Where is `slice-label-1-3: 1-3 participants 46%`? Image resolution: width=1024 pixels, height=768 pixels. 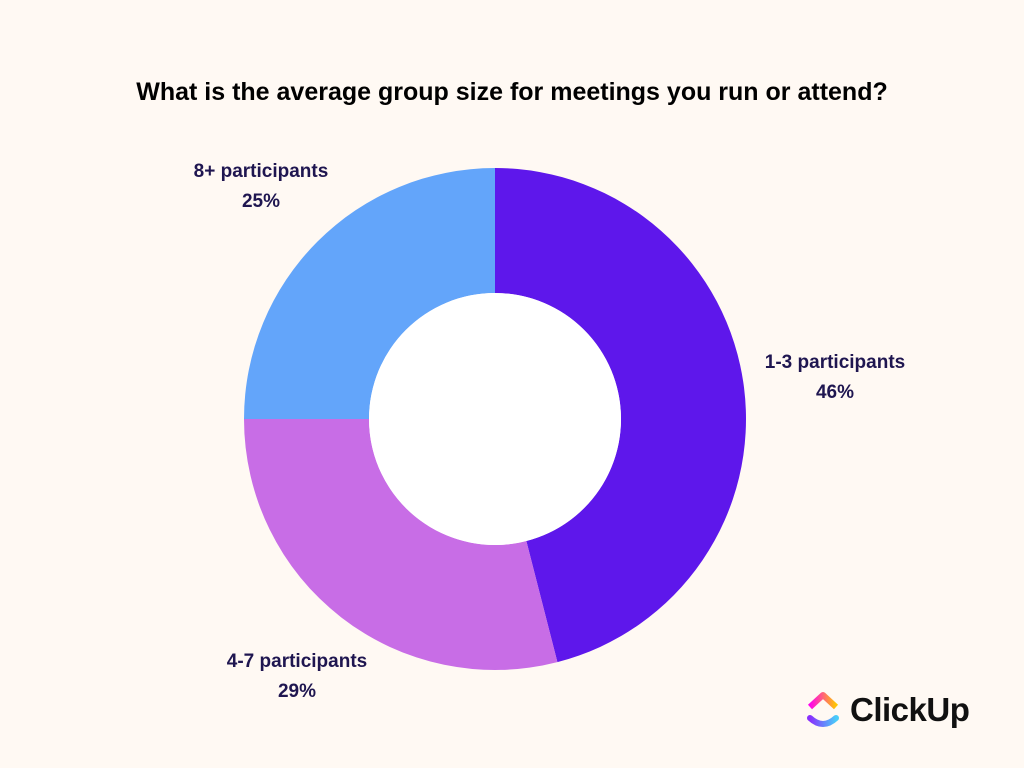
slice-label-1-3: 1-3 participants 46% is located at coordinates (835, 378).